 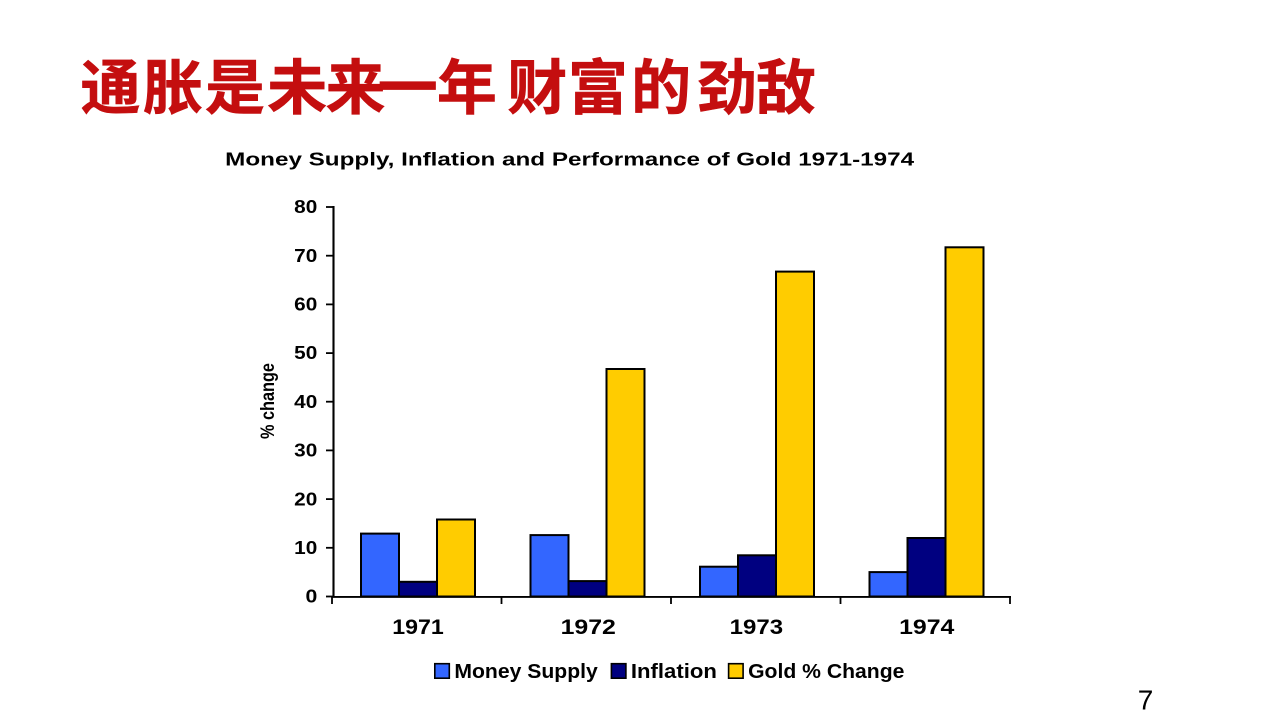 What do you see at coordinates (305, 451) in the screenshot?
I see `svg-text: 30` at bounding box center [305, 451].